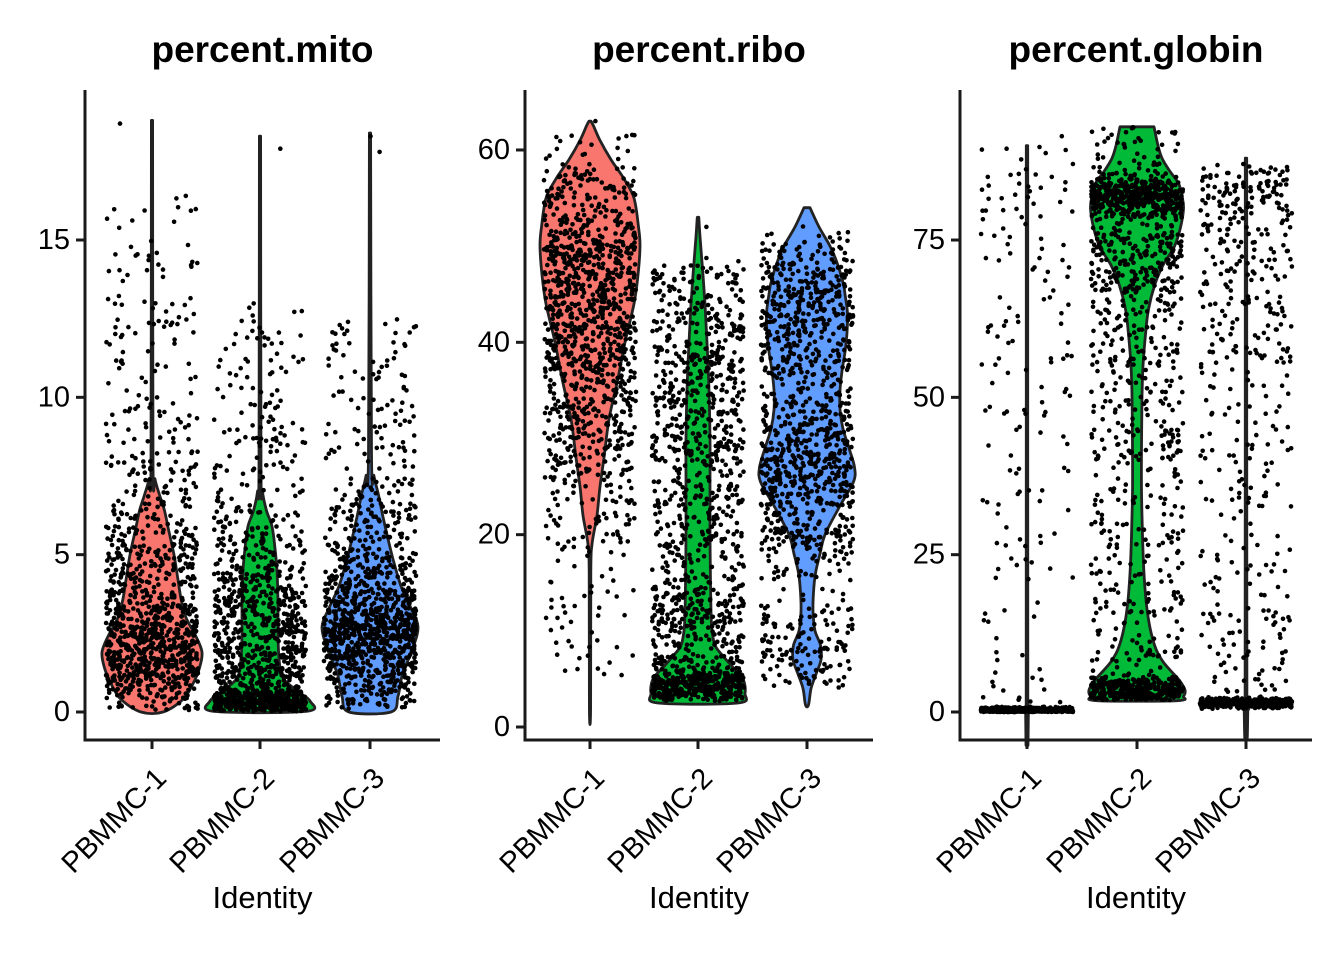 Image resolution: width=1344 pixels, height=960 pixels. Describe the element at coordinates (54, 397) in the screenshot. I see `y-tick-label: 10` at that location.